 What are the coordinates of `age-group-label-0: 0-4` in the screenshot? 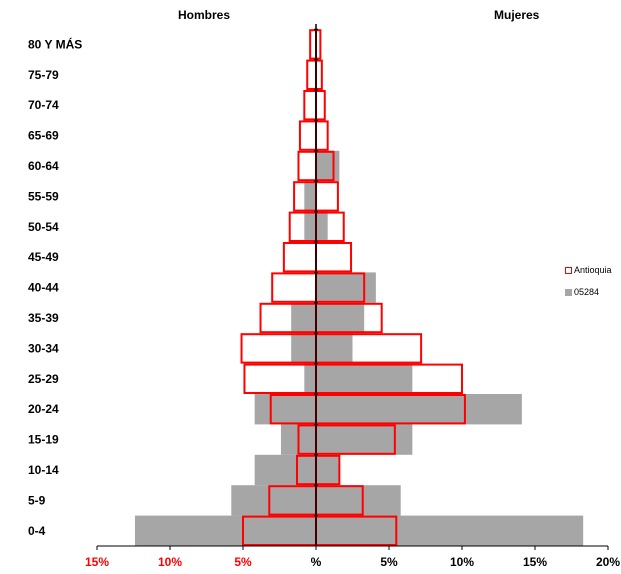 It's located at (37, 531).